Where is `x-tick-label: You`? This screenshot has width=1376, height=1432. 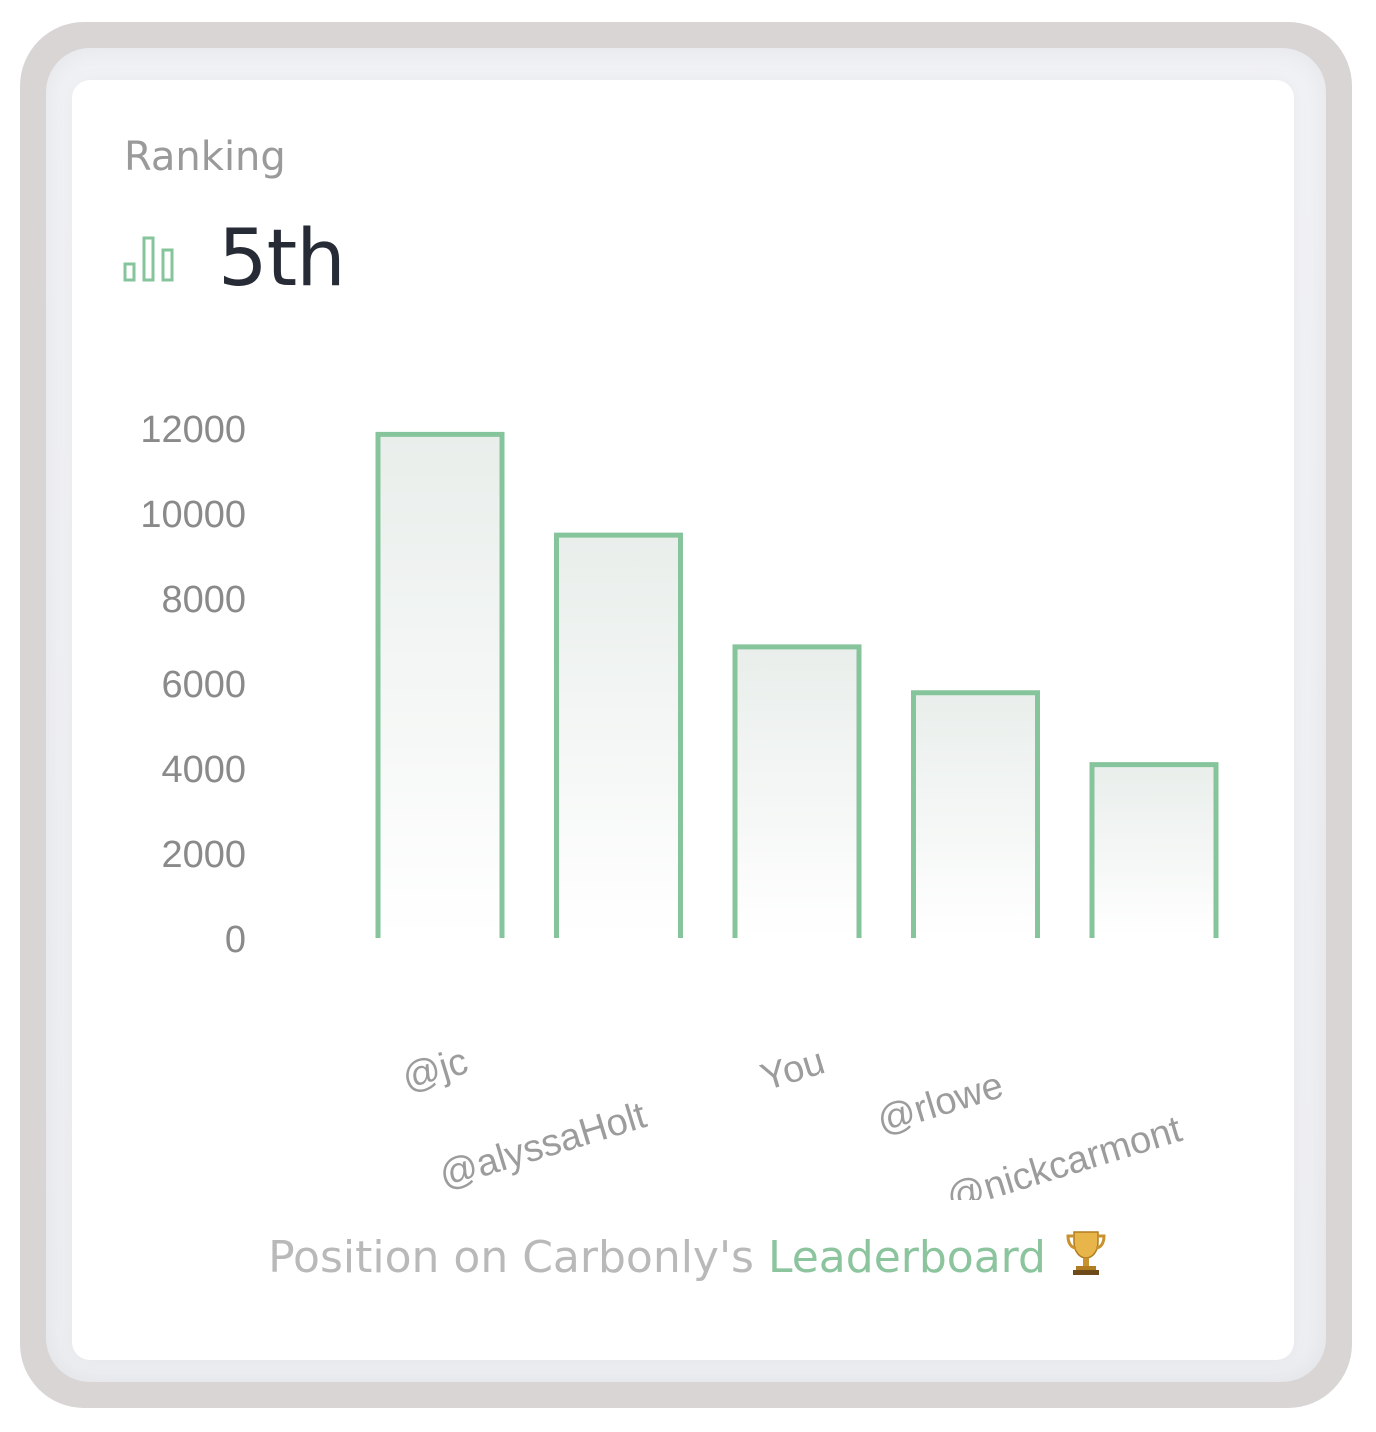 x-tick-label: You is located at coordinates (793, 1069).